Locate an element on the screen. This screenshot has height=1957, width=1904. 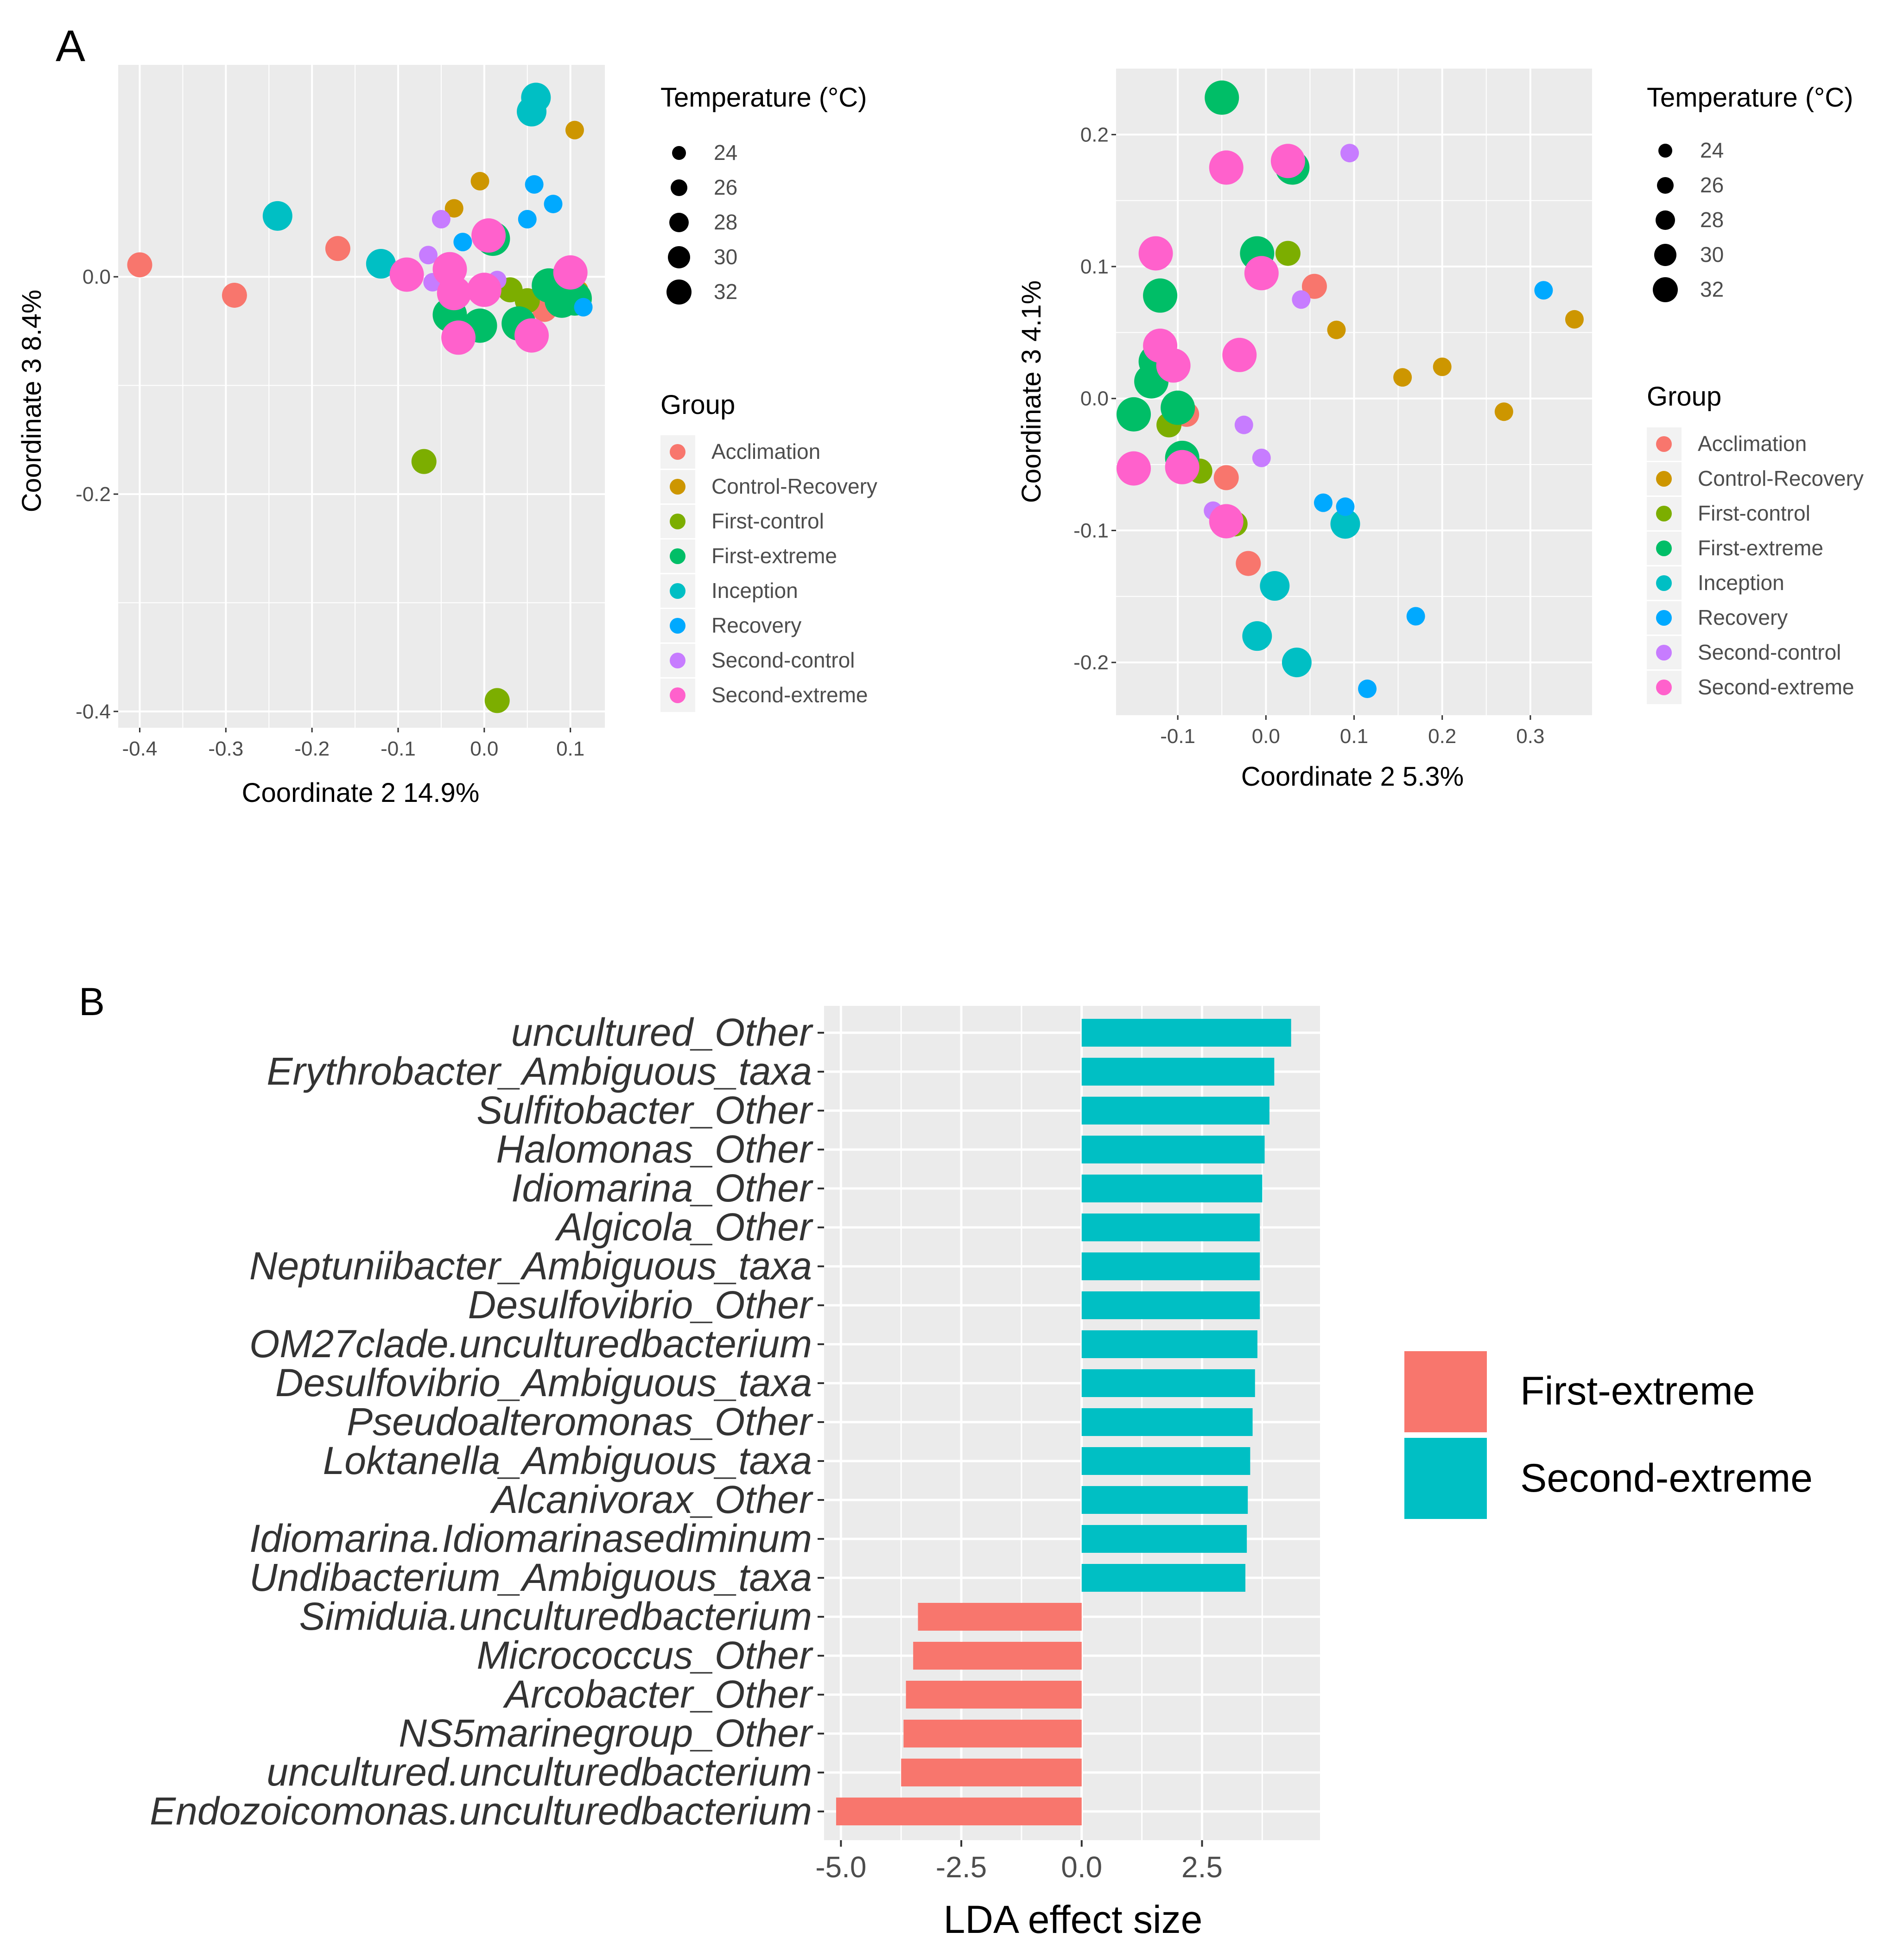
lda-taxon-label: OM27clade.unculturedbacterium is located at coordinates (530, 1344).